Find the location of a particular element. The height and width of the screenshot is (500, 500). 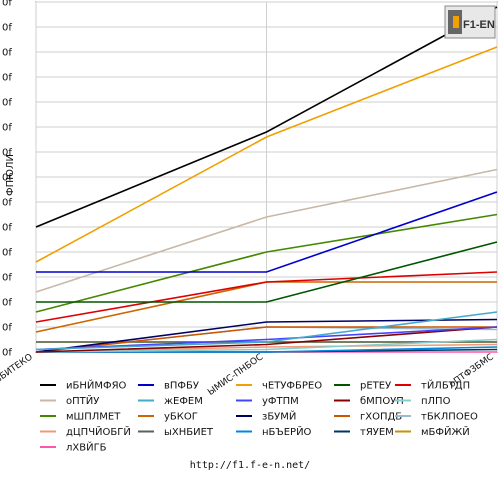

legend-entry: уБКОГ is located at coordinates (181, 417).